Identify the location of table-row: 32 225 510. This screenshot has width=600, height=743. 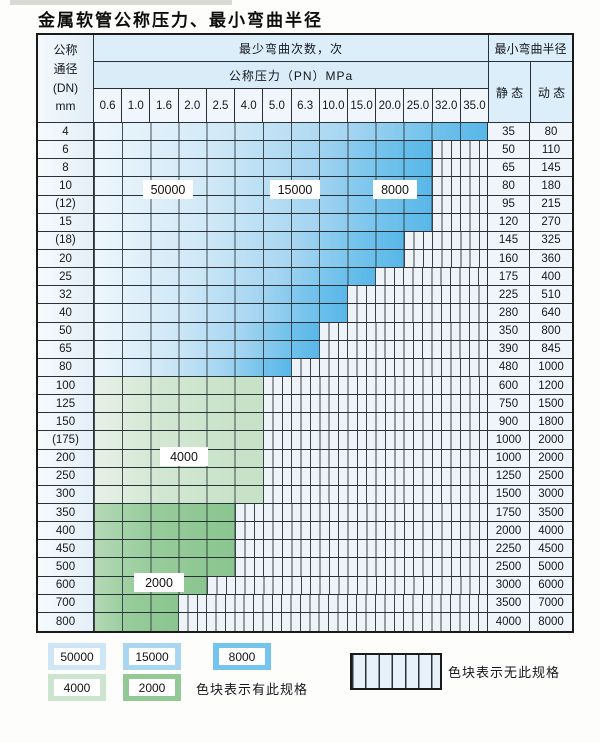
(305, 295).